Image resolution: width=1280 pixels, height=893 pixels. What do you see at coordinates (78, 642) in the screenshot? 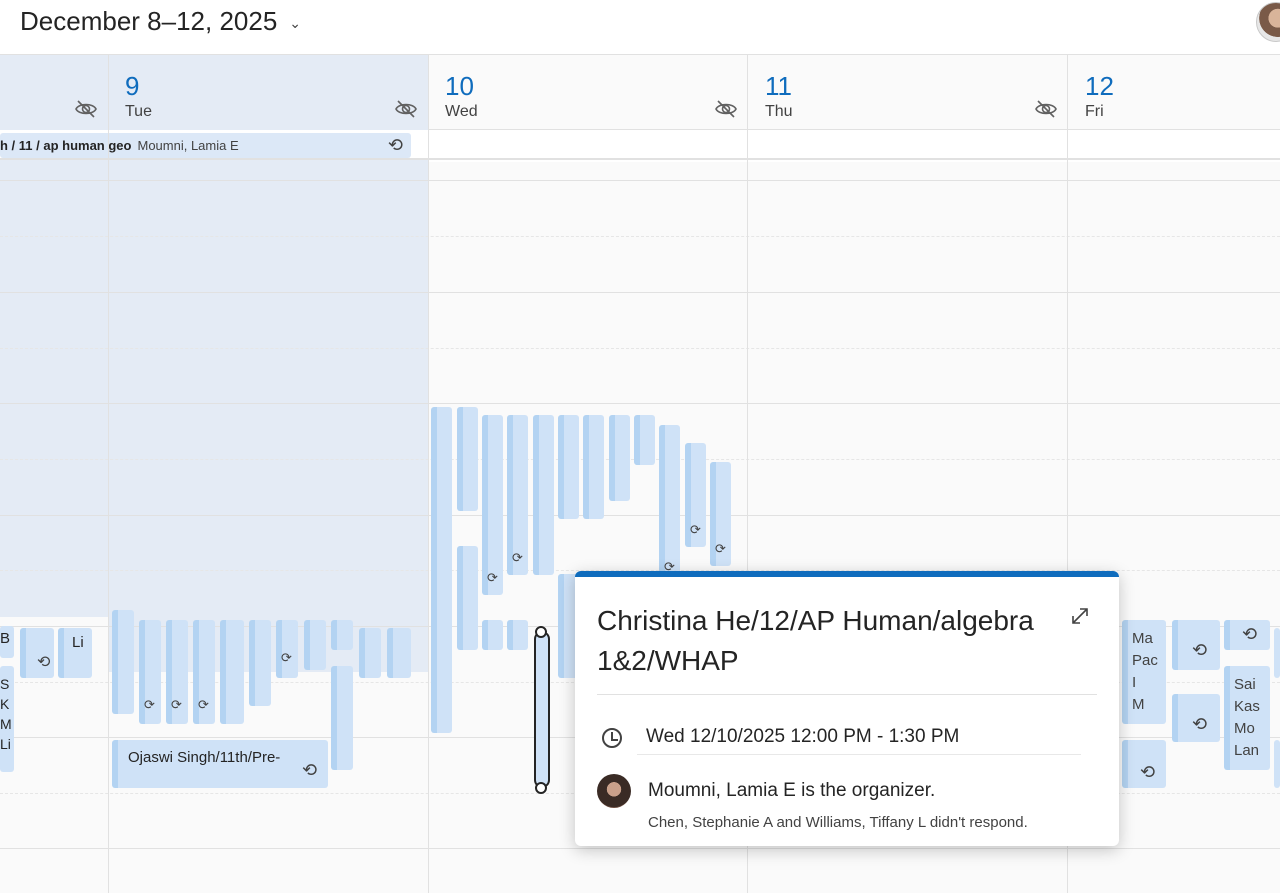
I see `event-title: Li` at bounding box center [78, 642].